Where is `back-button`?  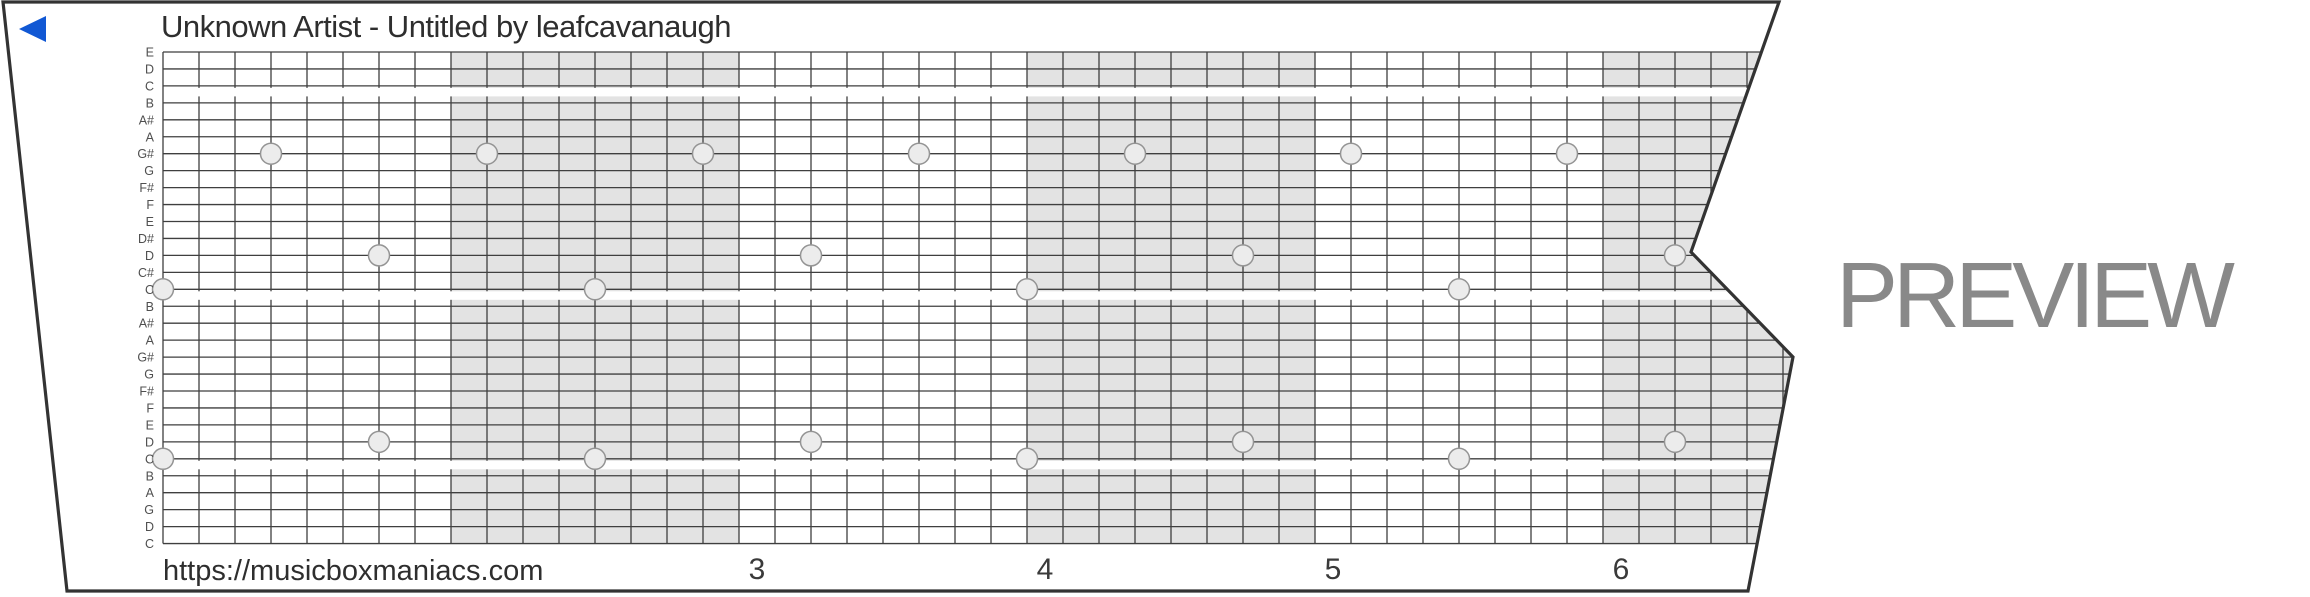
back-button is located at coordinates (34, 29).